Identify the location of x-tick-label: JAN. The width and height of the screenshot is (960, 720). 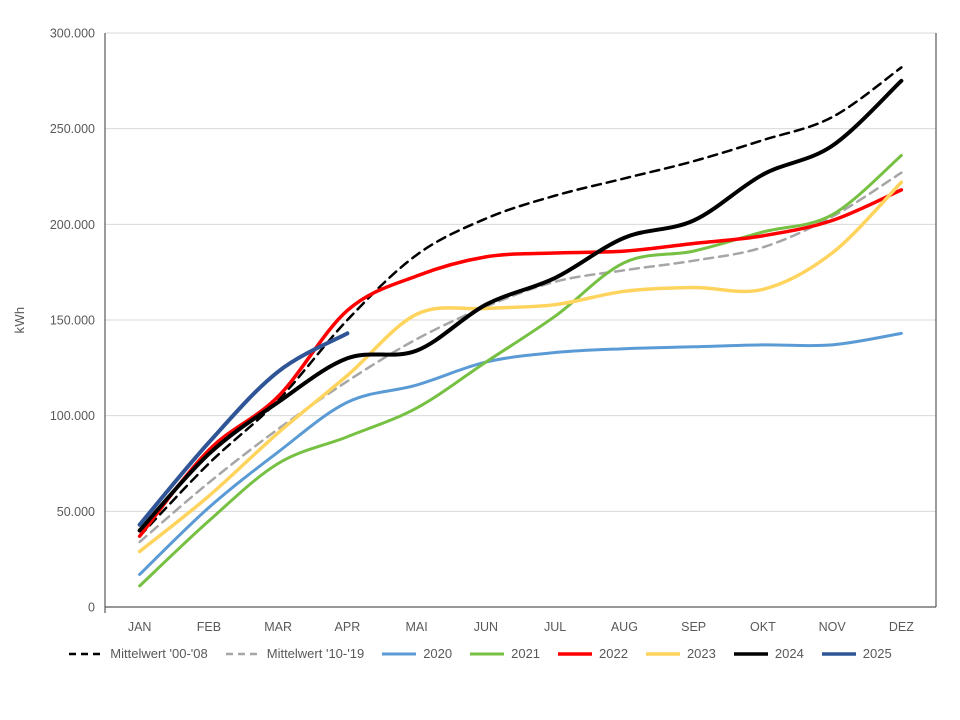
(140, 627).